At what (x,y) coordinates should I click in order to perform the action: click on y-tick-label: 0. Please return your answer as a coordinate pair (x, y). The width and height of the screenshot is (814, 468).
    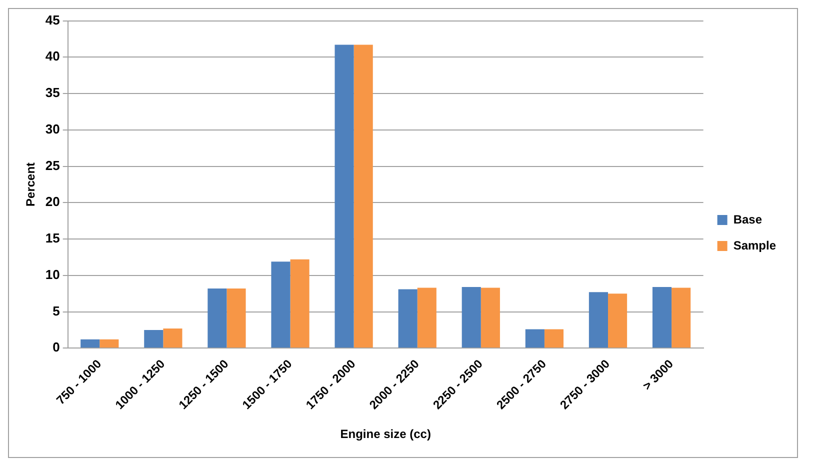
    Looking at the image, I should click on (56, 347).